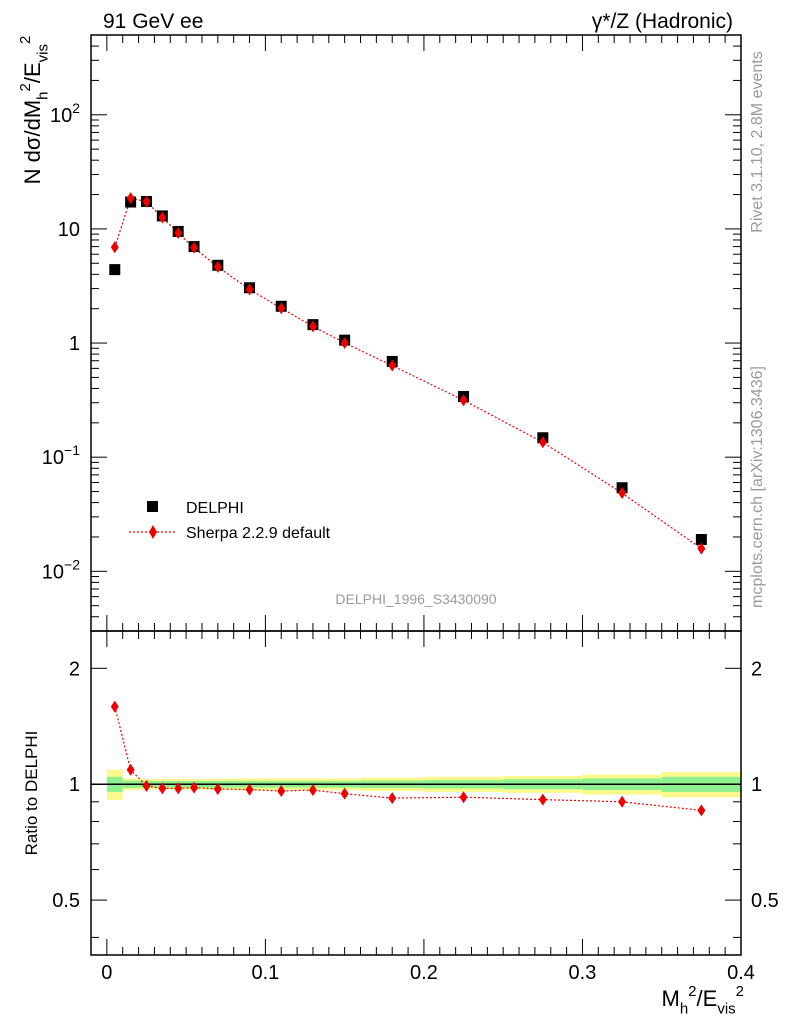 The image size is (786, 1024). Describe the element at coordinates (152, 506) in the screenshot. I see `legend-delphi-marker` at that location.